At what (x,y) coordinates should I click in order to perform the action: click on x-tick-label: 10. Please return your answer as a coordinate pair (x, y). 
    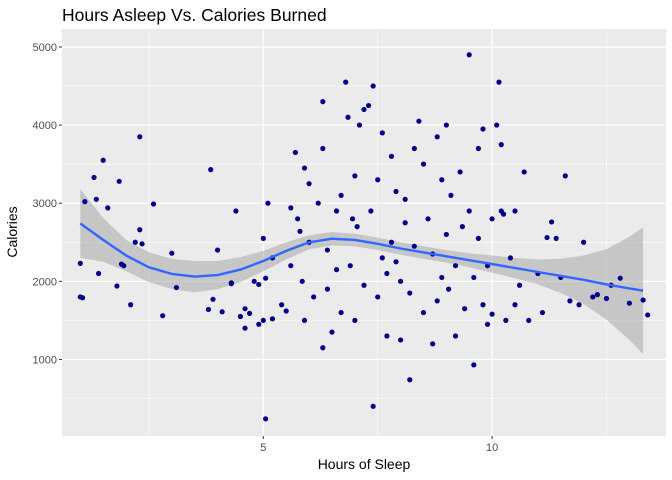
    Looking at the image, I should click on (492, 448).